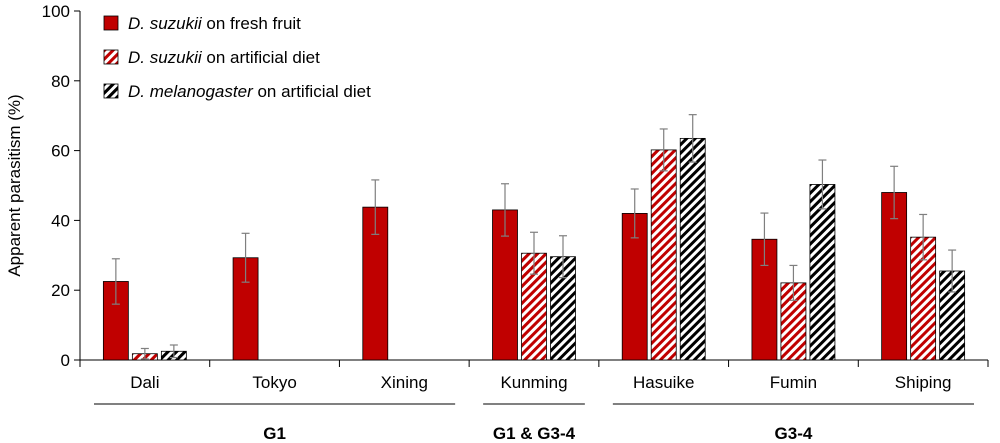 The image size is (1000, 443). What do you see at coordinates (251, 23) in the screenshot?
I see `legend-label-condition: on fresh fruit` at bounding box center [251, 23].